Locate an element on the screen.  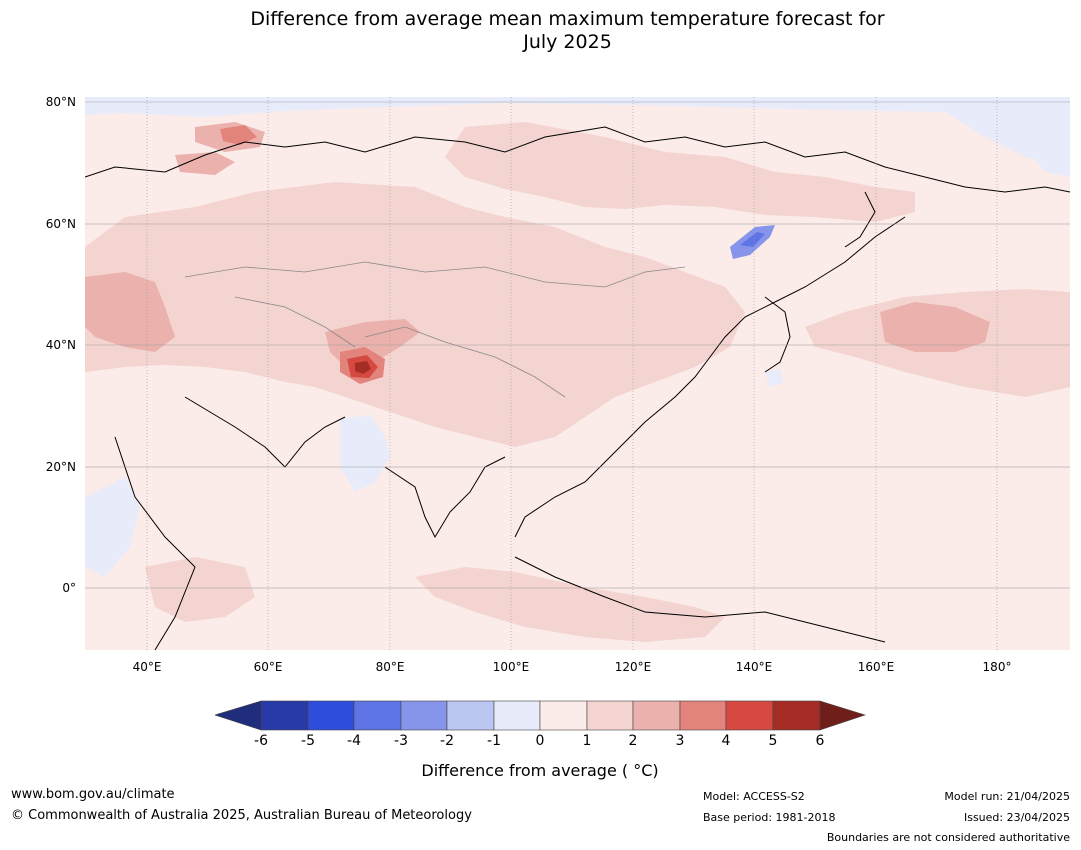
colorbar-tick: -4 is located at coordinates (354, 741).